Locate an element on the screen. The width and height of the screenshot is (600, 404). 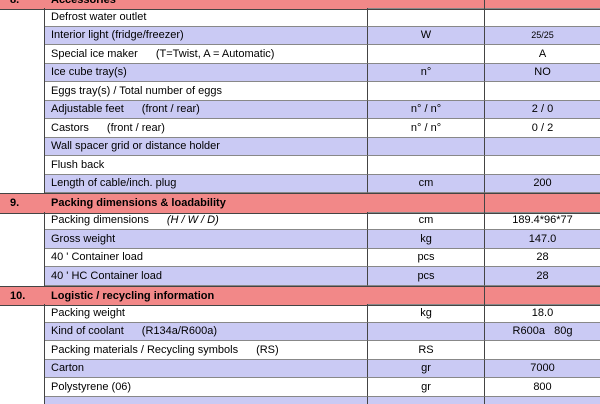
spec-row: 40 ' HC Container load pcs 28 is located at coordinates (300, 276).